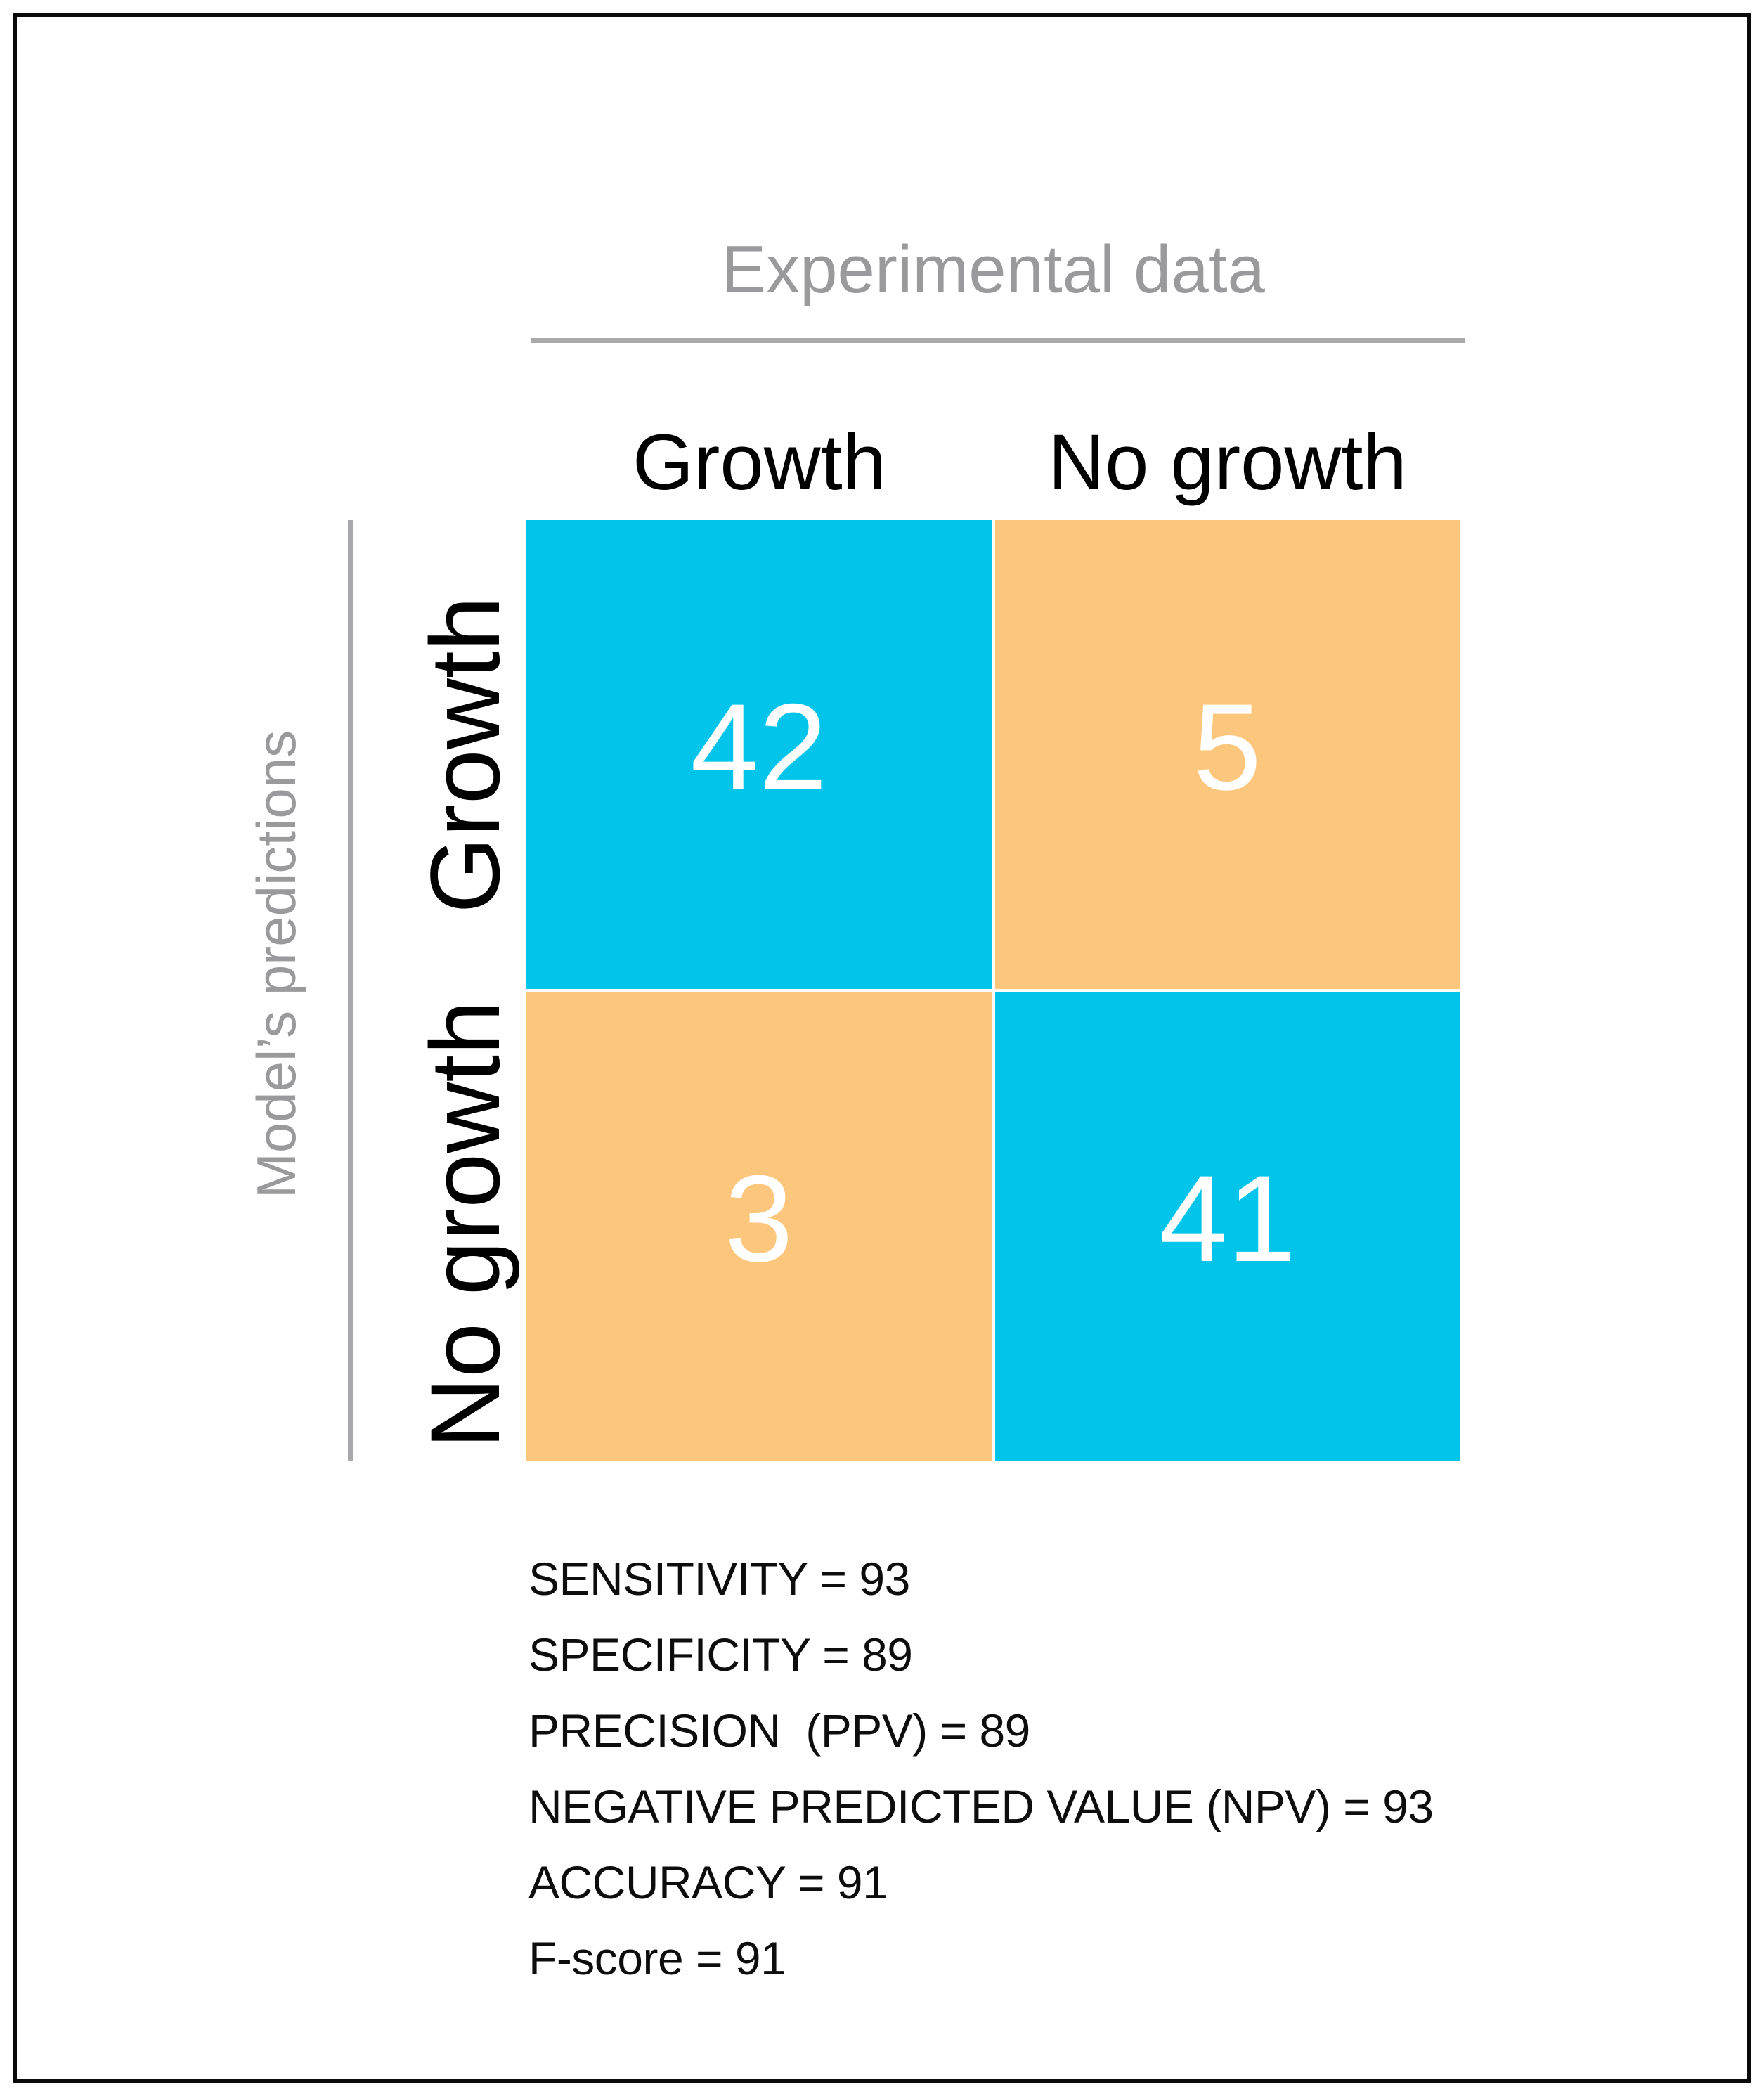  I want to click on cell-value: 5, so click(1227, 747).